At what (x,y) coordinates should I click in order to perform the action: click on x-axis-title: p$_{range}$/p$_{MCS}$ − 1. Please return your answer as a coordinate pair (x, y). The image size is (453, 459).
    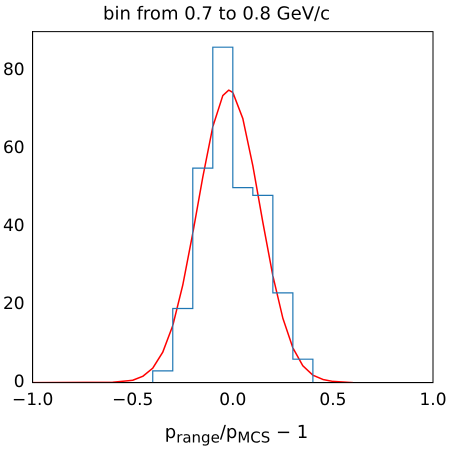
    Looking at the image, I should click on (237, 434).